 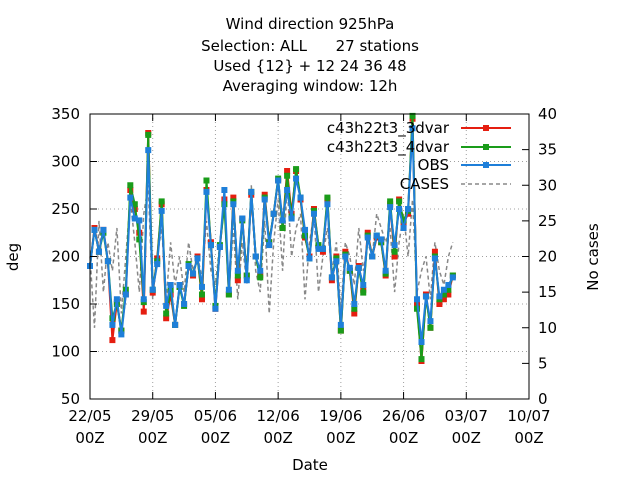 What do you see at coordinates (65, 352) in the screenshot?
I see `y-tick-label: 100` at bounding box center [65, 352].